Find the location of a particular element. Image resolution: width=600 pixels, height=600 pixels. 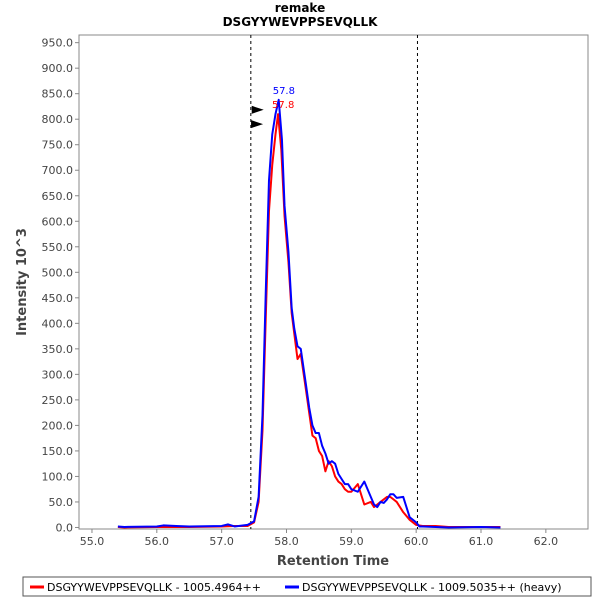

y-tick-label: 150.0 is located at coordinates (58, 451).